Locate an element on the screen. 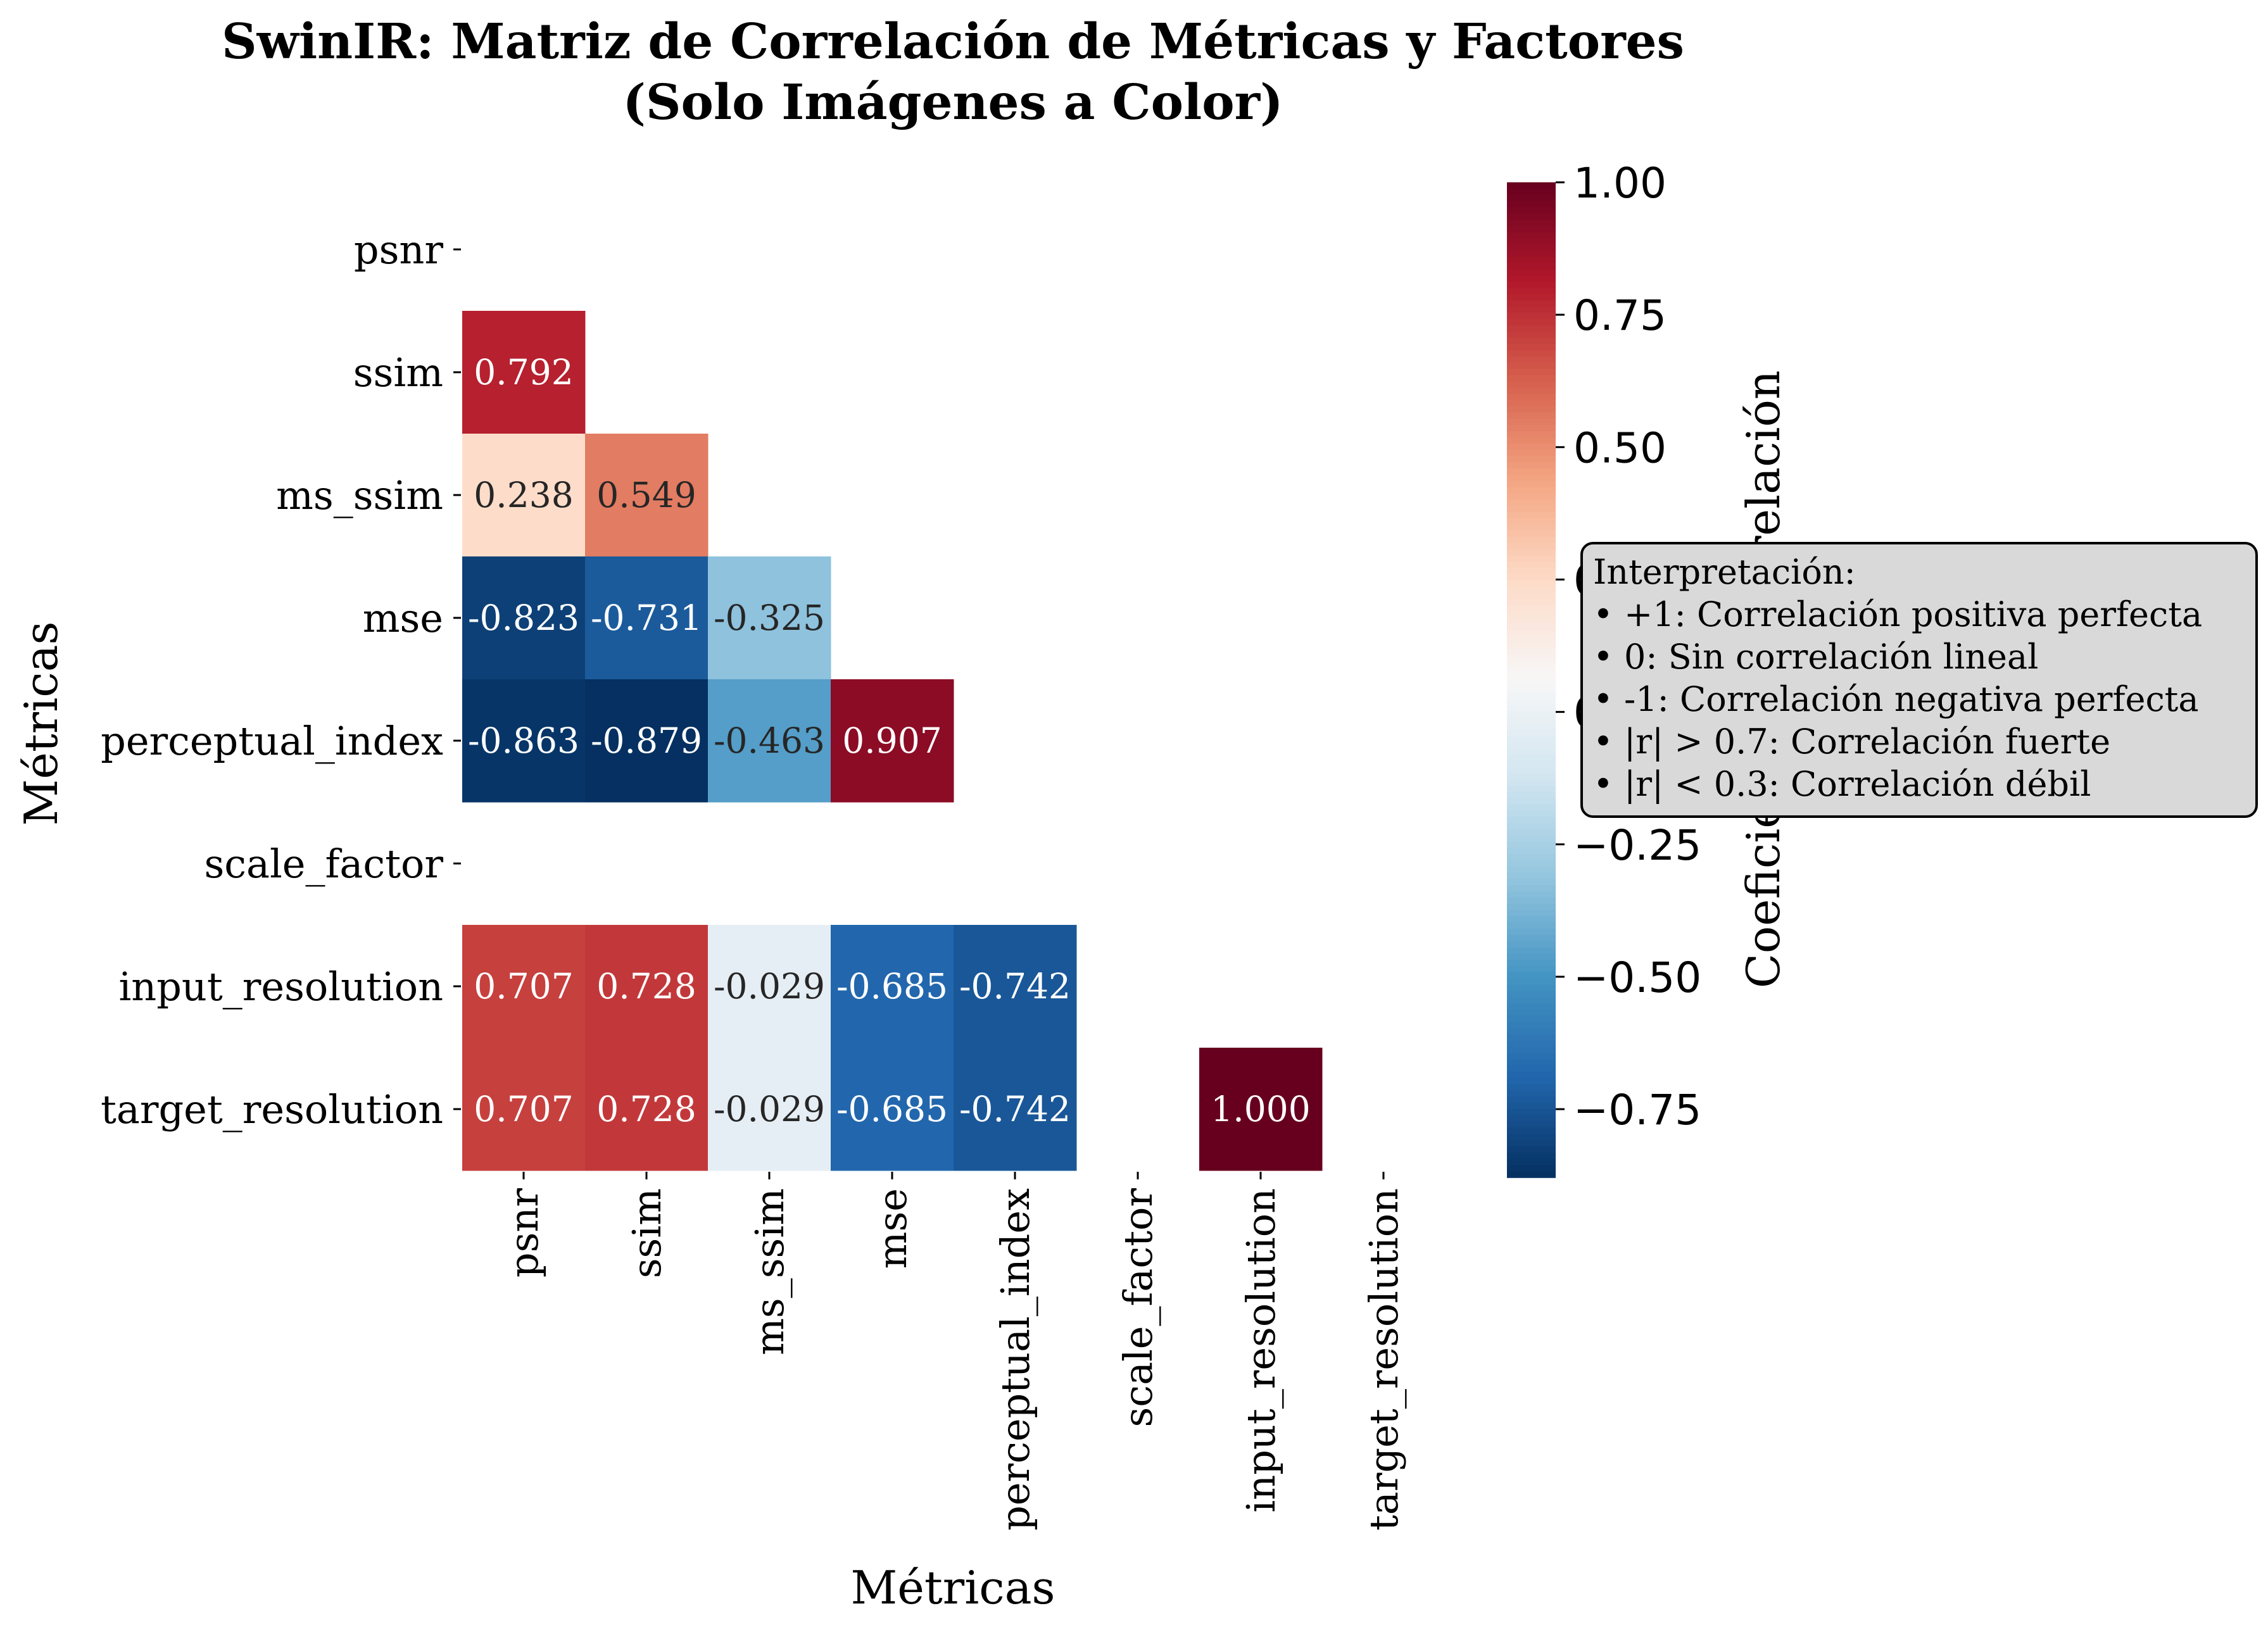 This screenshot has height=1632, width=2268. x-tick-label: scale_factor is located at coordinates (1138, 1308).